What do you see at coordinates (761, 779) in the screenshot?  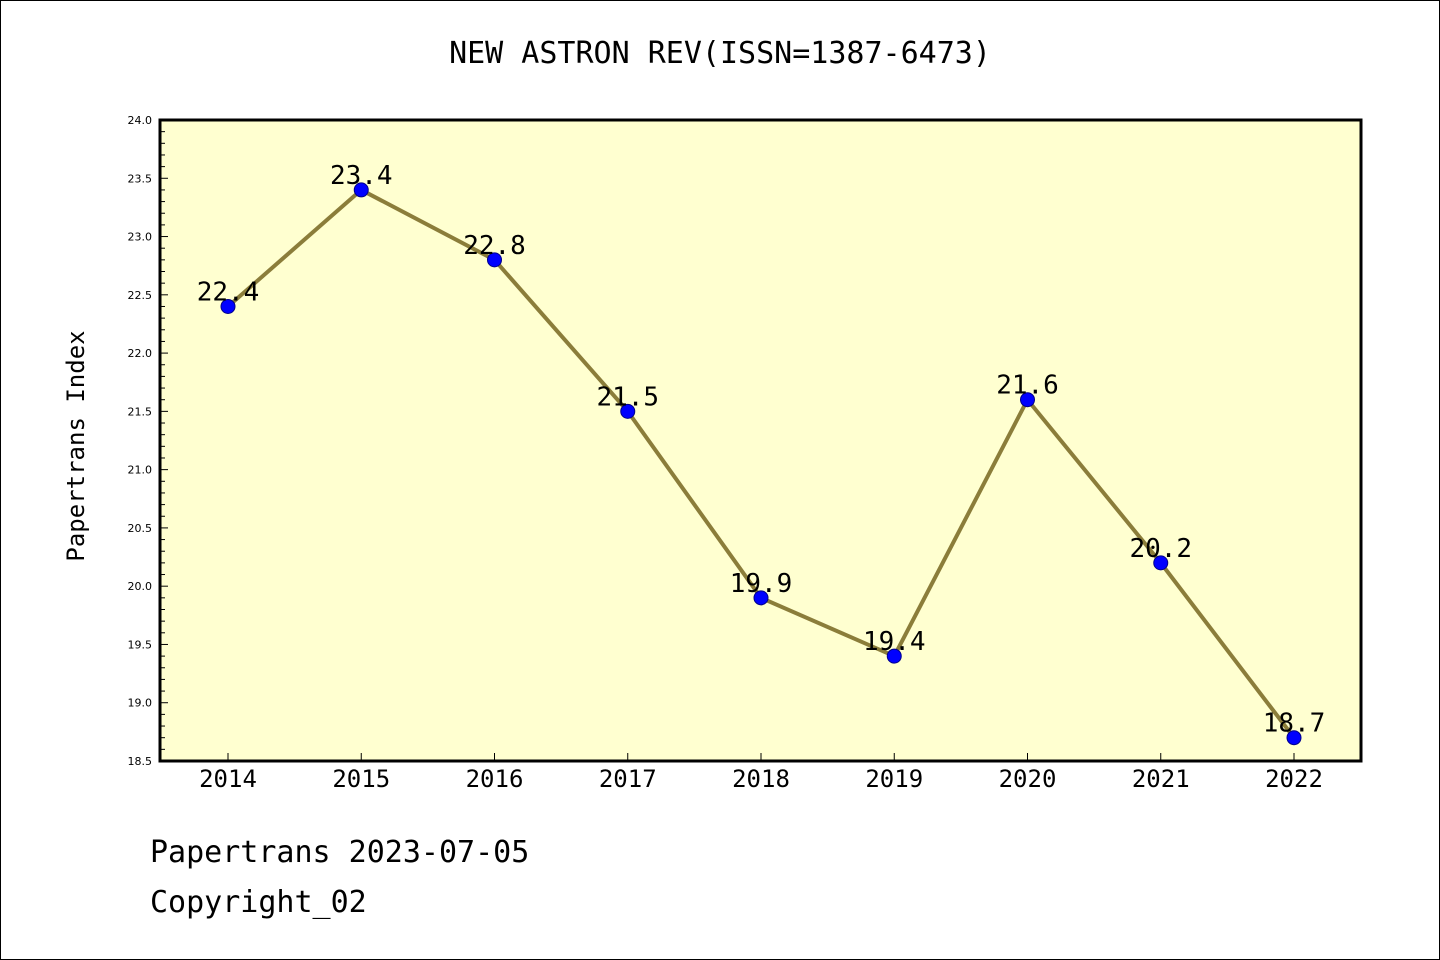 I see `x-tick-label: 2018` at bounding box center [761, 779].